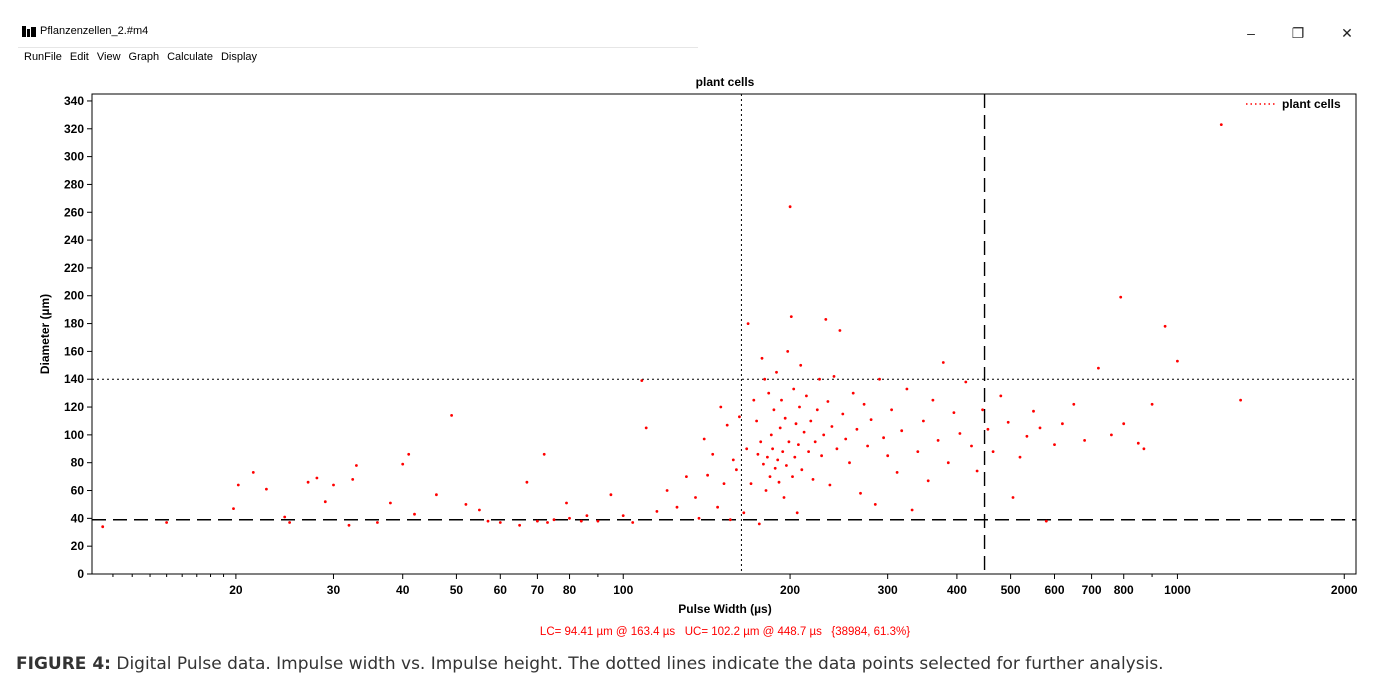 Image resolution: width=1392 pixels, height=688 pixels. I want to click on x-axis-label: Pulse Width (µs), so click(724, 609).